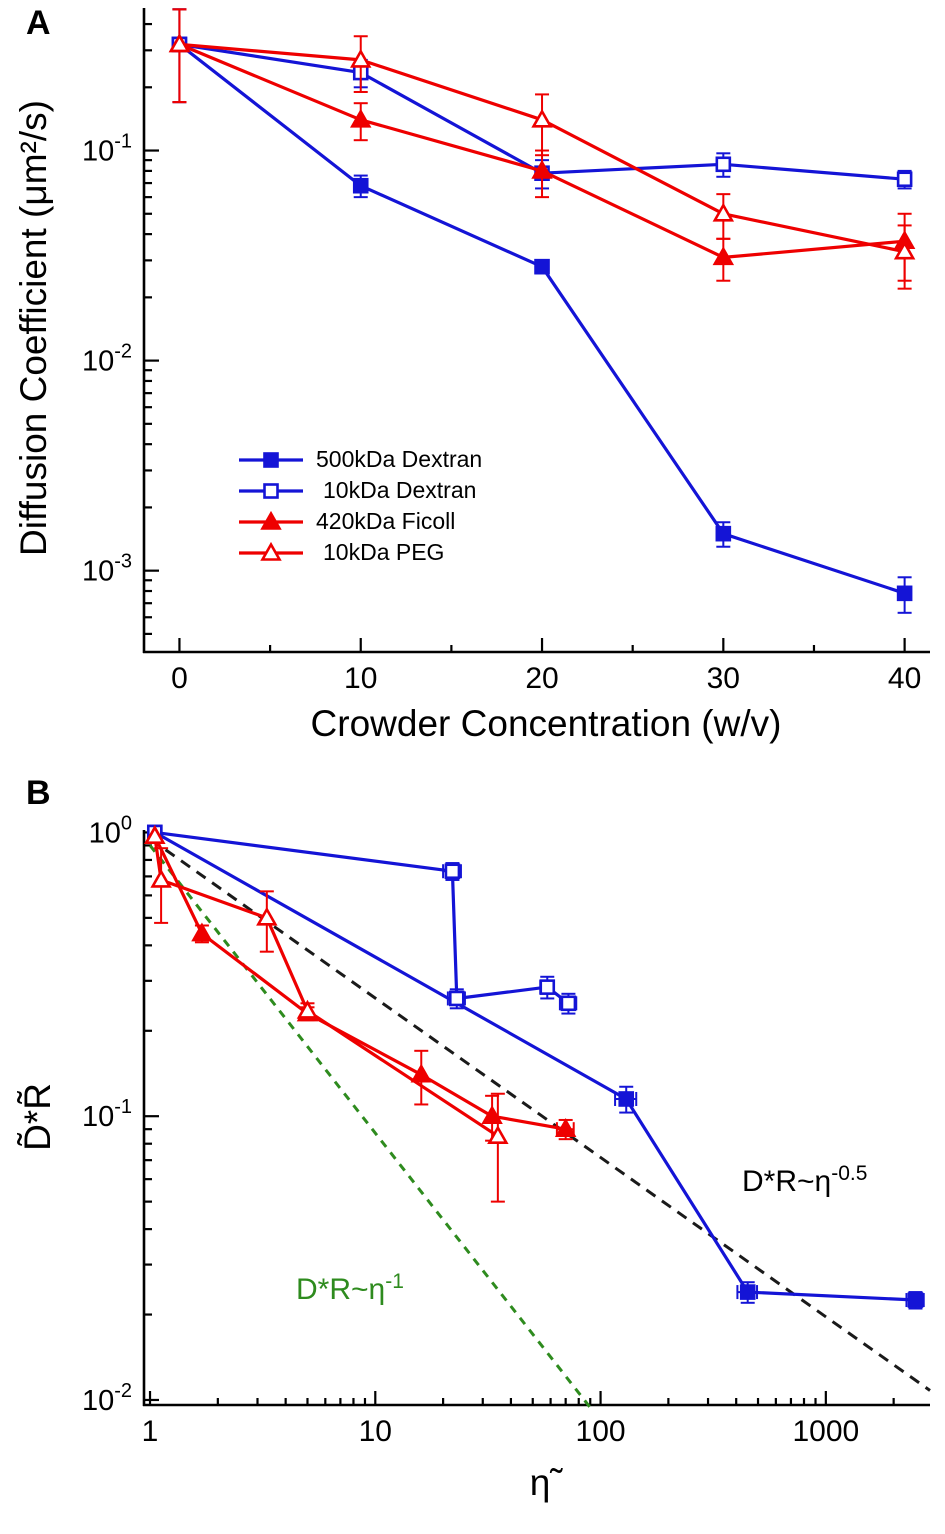  I want to click on filled-triangle-marker-icon, so click(271, 520).